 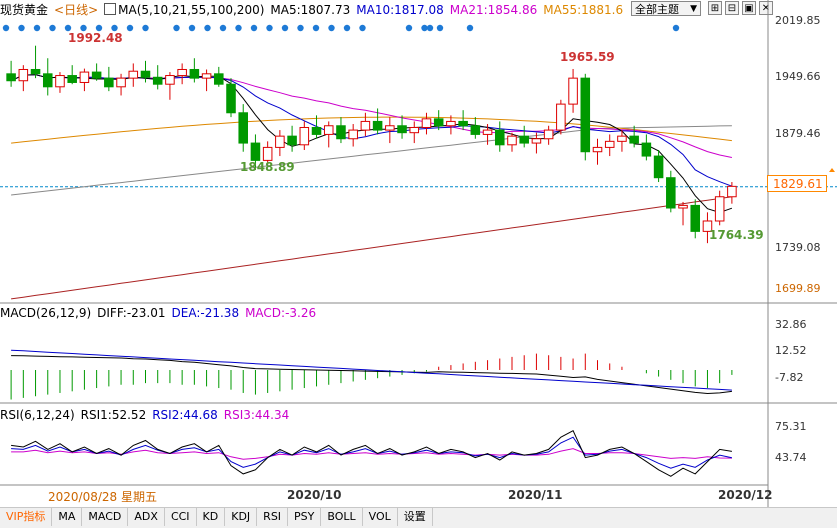 What do you see at coordinates (24, 10) in the screenshot?
I see `instrument-title: 现货黄金` at bounding box center [24, 10].